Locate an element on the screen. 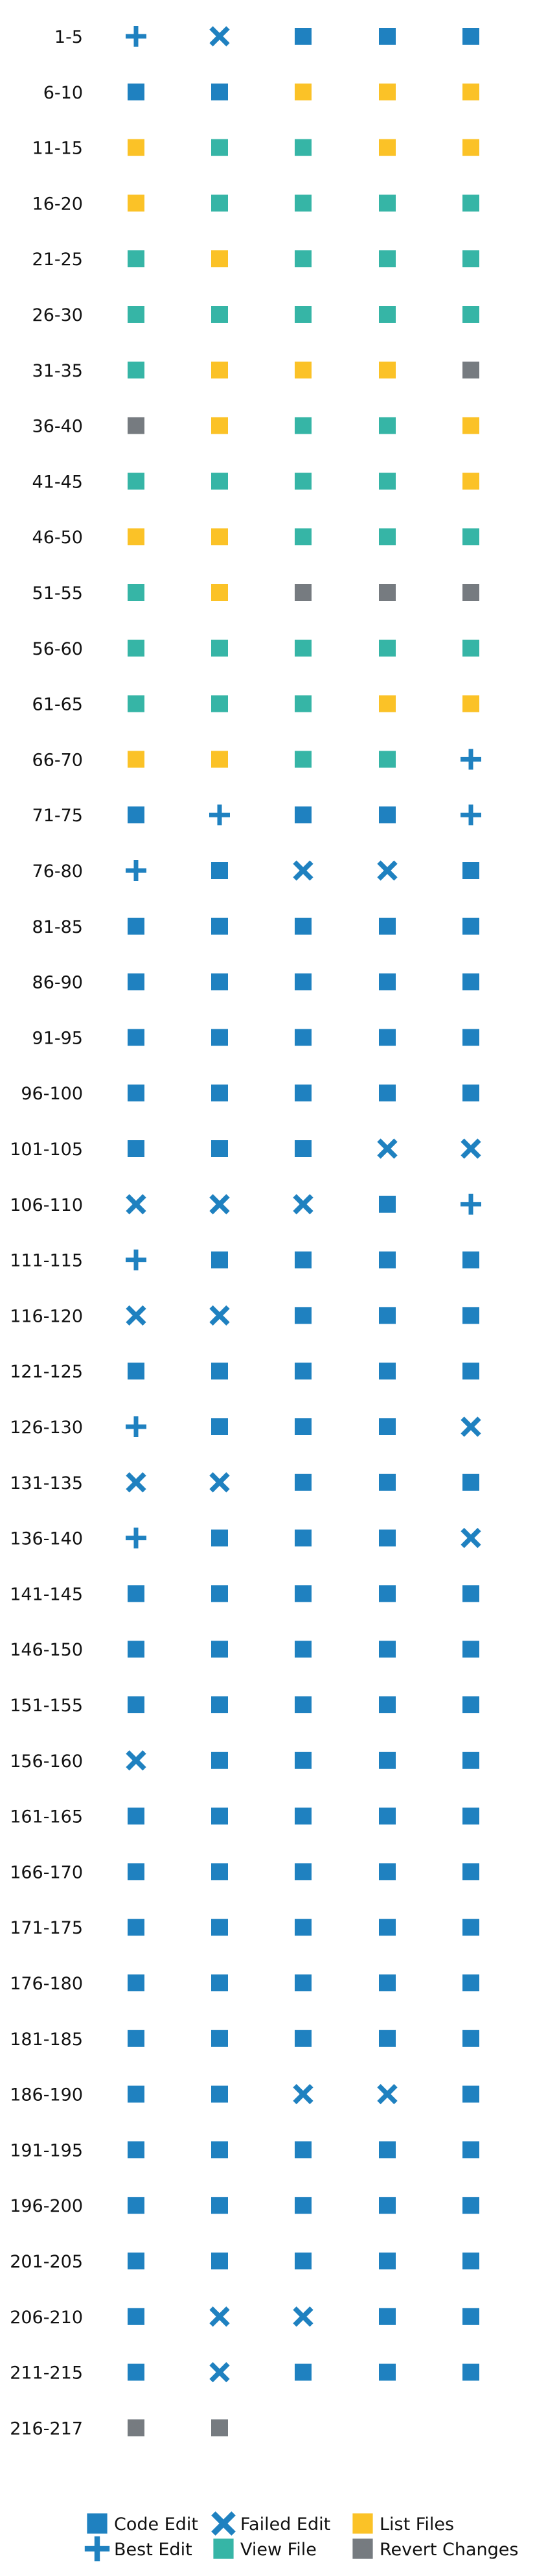 The width and height of the screenshot is (535, 2576). row-label: 131-135 is located at coordinates (46, 1483).